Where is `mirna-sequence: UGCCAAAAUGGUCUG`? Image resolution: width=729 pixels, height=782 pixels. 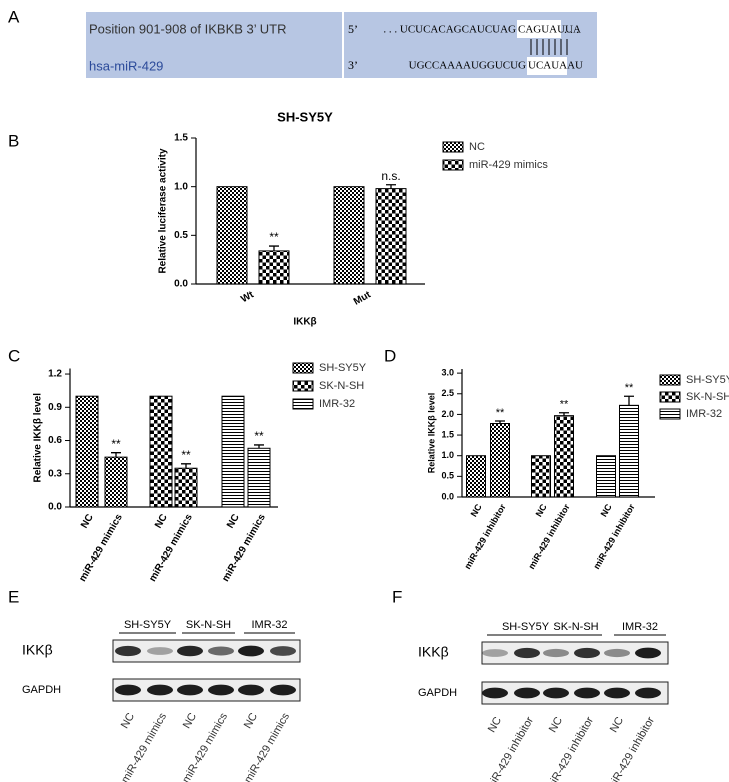 mirna-sequence: UGCCAAAAUGGUCUG is located at coordinates (467, 66).